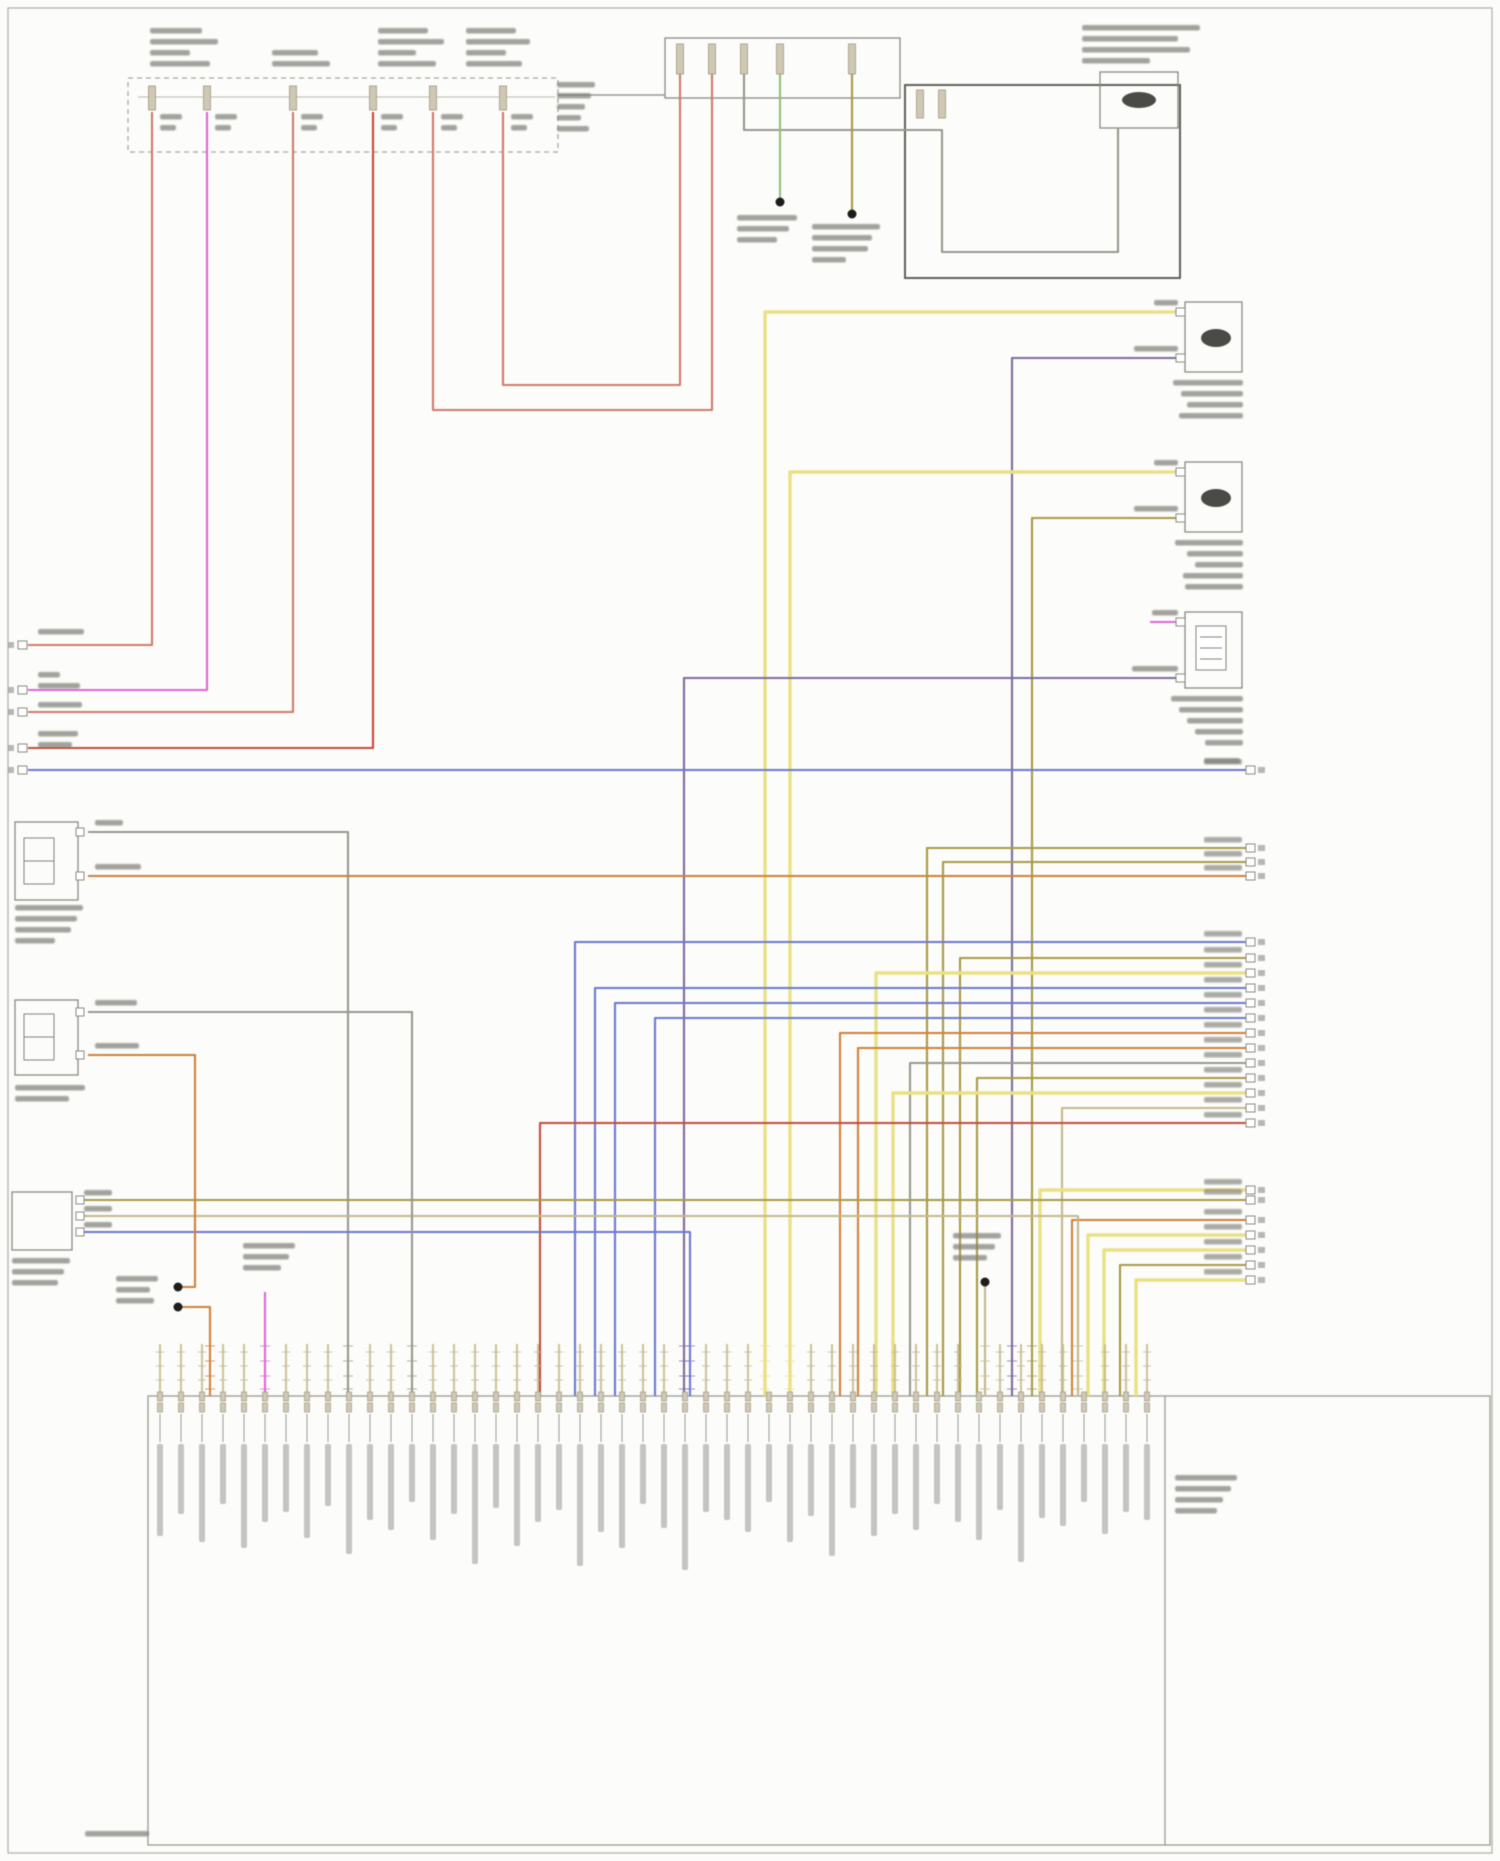 The image size is (1500, 1861). I want to click on wire-olive, so click(1110, 1236).